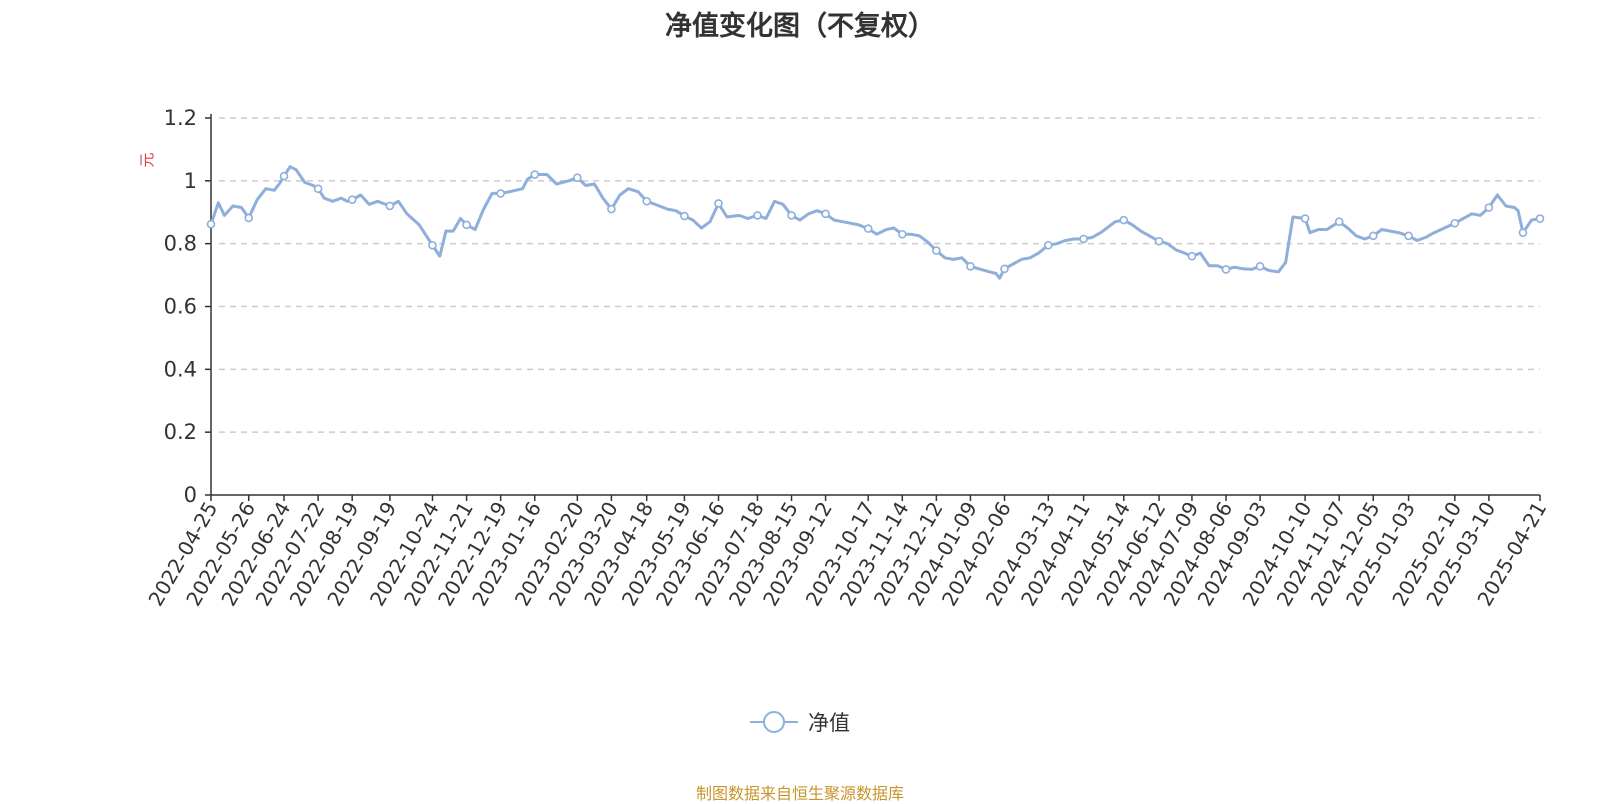 The image size is (1600, 804). Describe the element at coordinates (180, 369) in the screenshot. I see `y-tick-label: 0.4` at that location.